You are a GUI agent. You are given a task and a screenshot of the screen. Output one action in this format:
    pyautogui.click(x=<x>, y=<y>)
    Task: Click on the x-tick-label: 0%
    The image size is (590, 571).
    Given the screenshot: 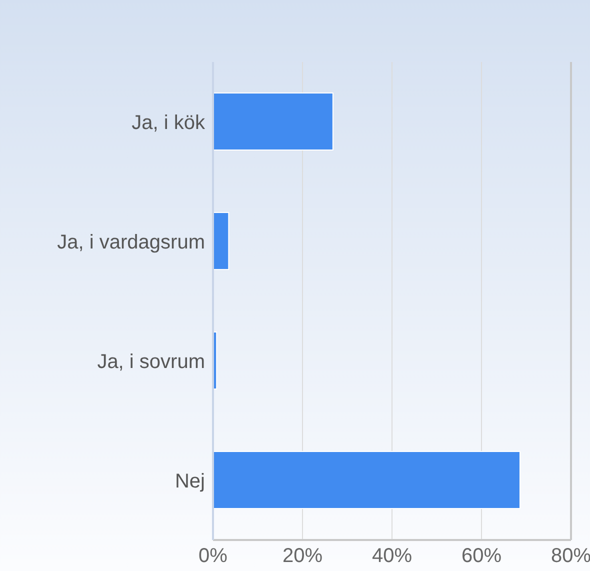 What is the action you would take?
    pyautogui.click(x=213, y=556)
    